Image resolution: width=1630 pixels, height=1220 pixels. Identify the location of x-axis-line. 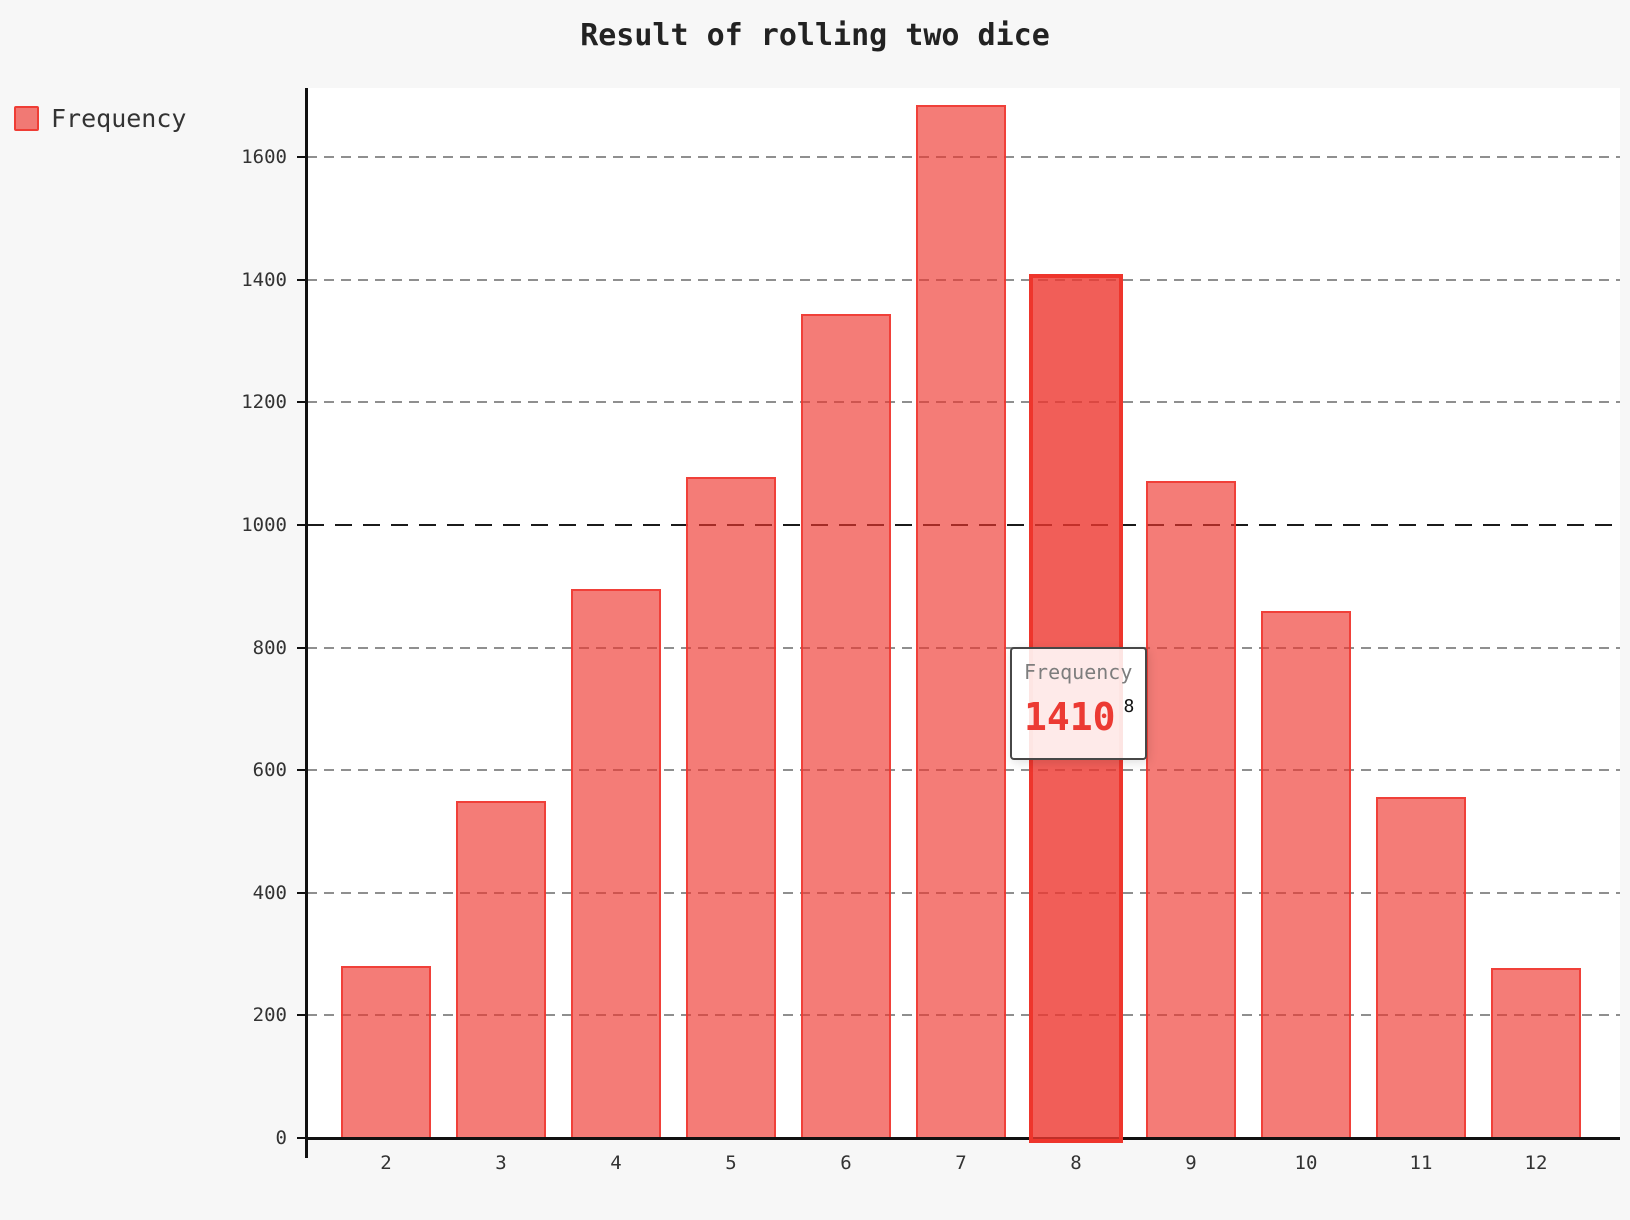
(962, 1138).